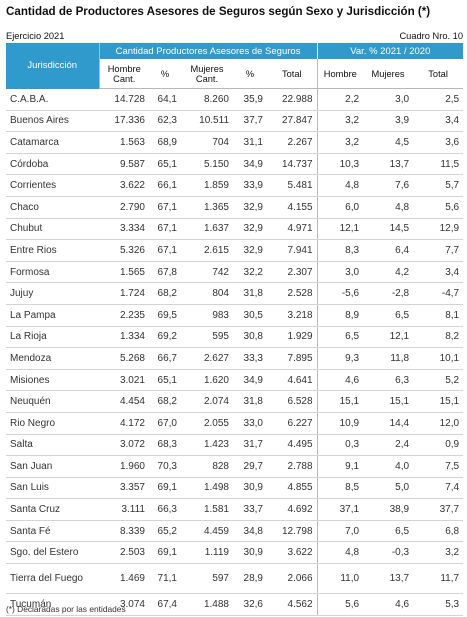 The height and width of the screenshot is (617, 467). What do you see at coordinates (250, 509) in the screenshot?
I see `cell-mujeres-pct: 33,7` at bounding box center [250, 509].